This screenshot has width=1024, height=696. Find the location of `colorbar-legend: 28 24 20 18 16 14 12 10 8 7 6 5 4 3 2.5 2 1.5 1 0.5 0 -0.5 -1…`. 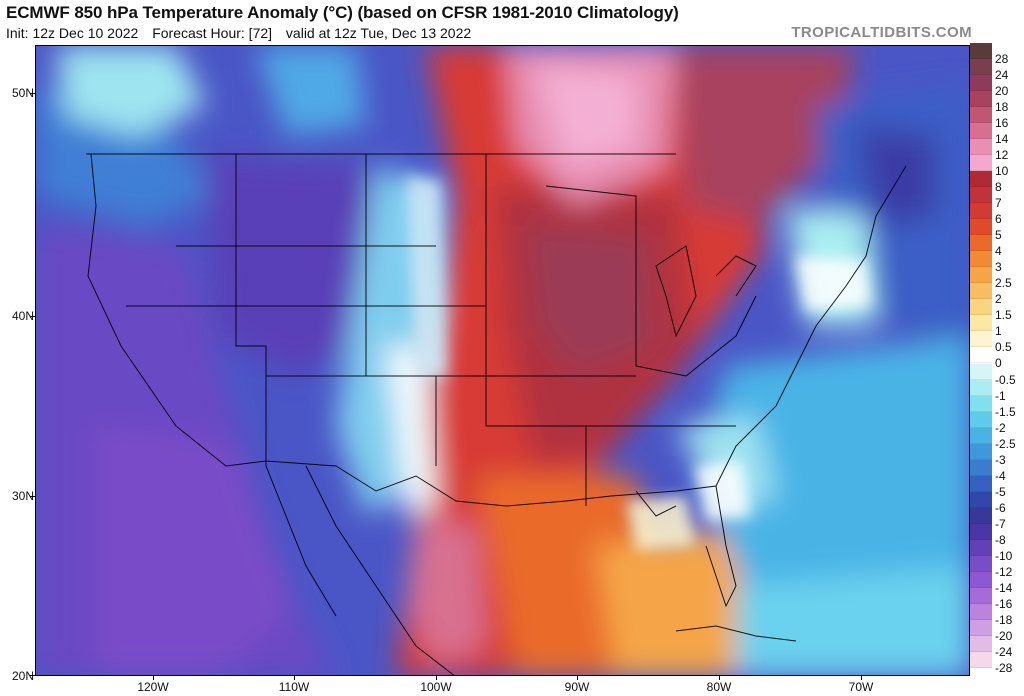

colorbar-legend: 28 24 20 18 16 14 12 10 8 7 6 5 4 3 2.5 2 1.5 1 0.5 0 -0.5 -1… is located at coordinates (997, 359).